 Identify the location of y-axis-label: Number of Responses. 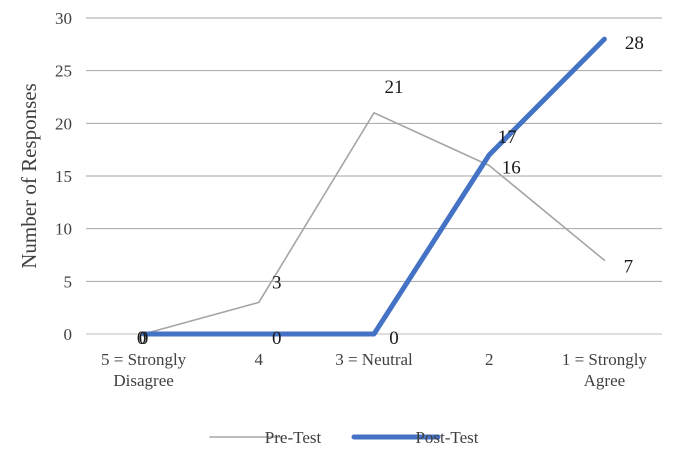
(29, 175).